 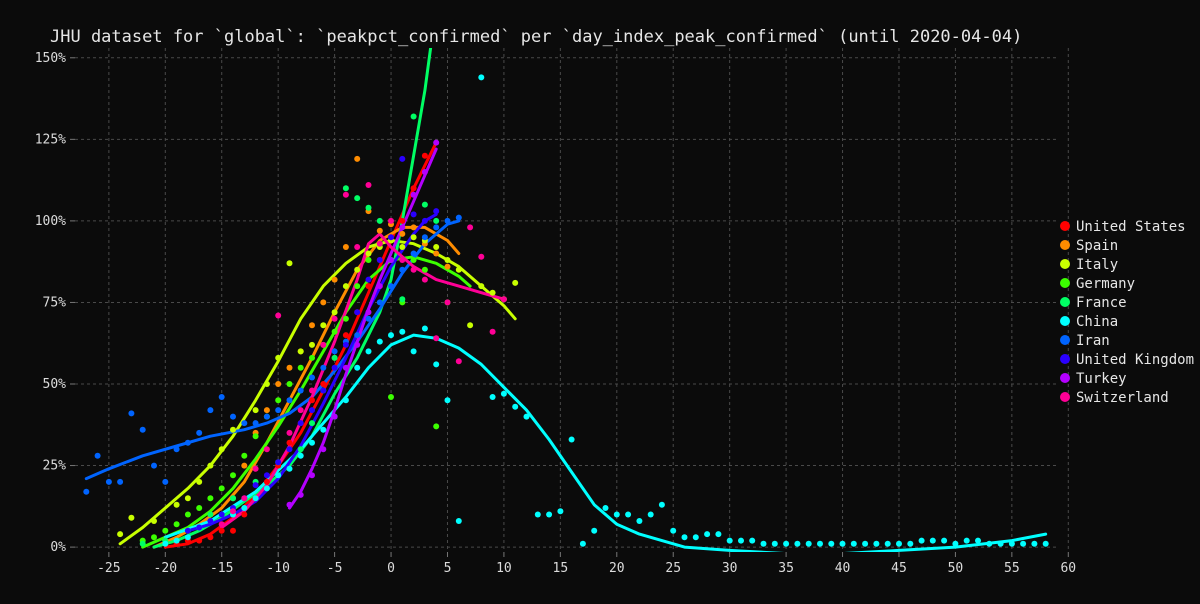 What do you see at coordinates (1093, 341) in the screenshot?
I see `legend-label: Iran` at bounding box center [1093, 341].